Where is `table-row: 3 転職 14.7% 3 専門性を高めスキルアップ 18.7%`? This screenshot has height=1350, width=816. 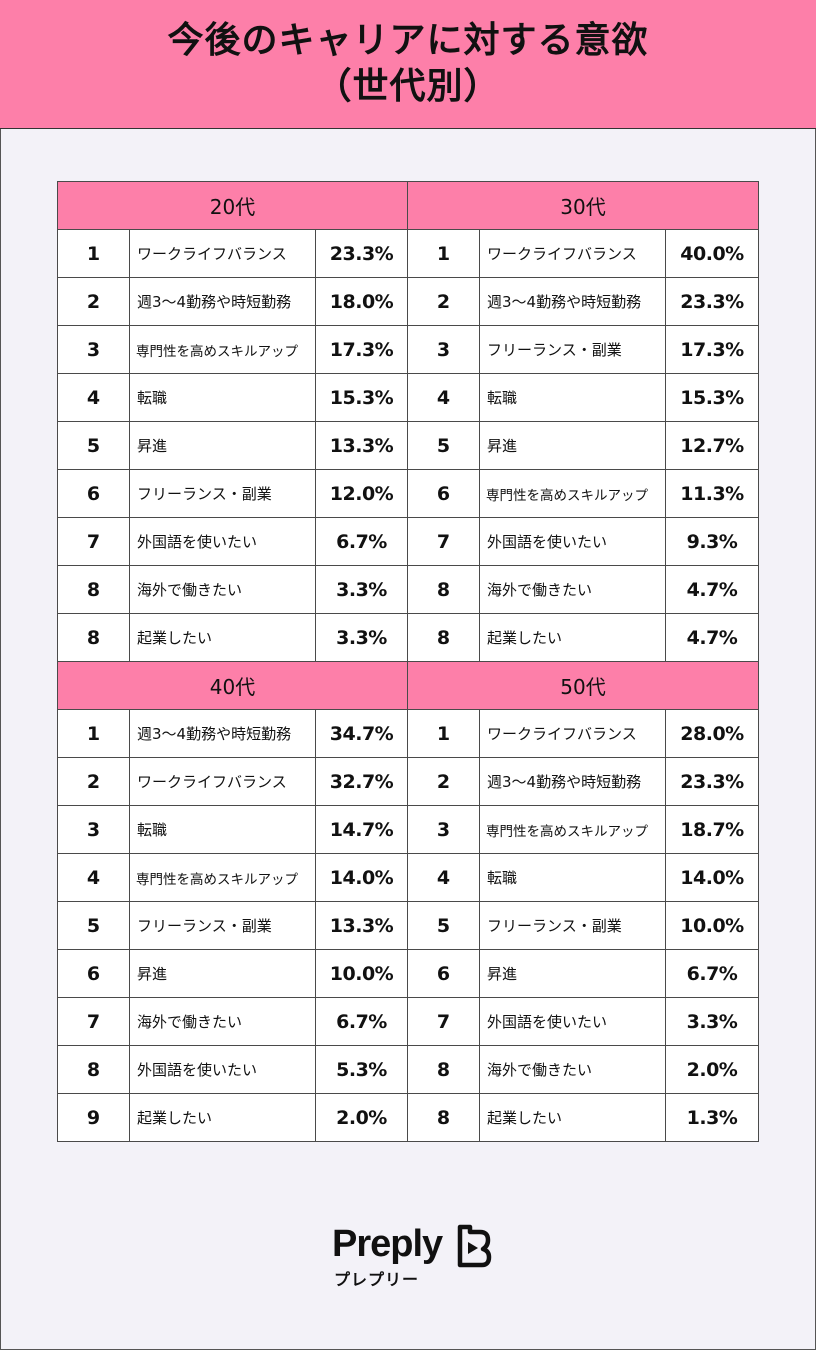 table-row: 3 転職 14.7% 3 専門性を高めスキルアップ 18.7% is located at coordinates (408, 829).